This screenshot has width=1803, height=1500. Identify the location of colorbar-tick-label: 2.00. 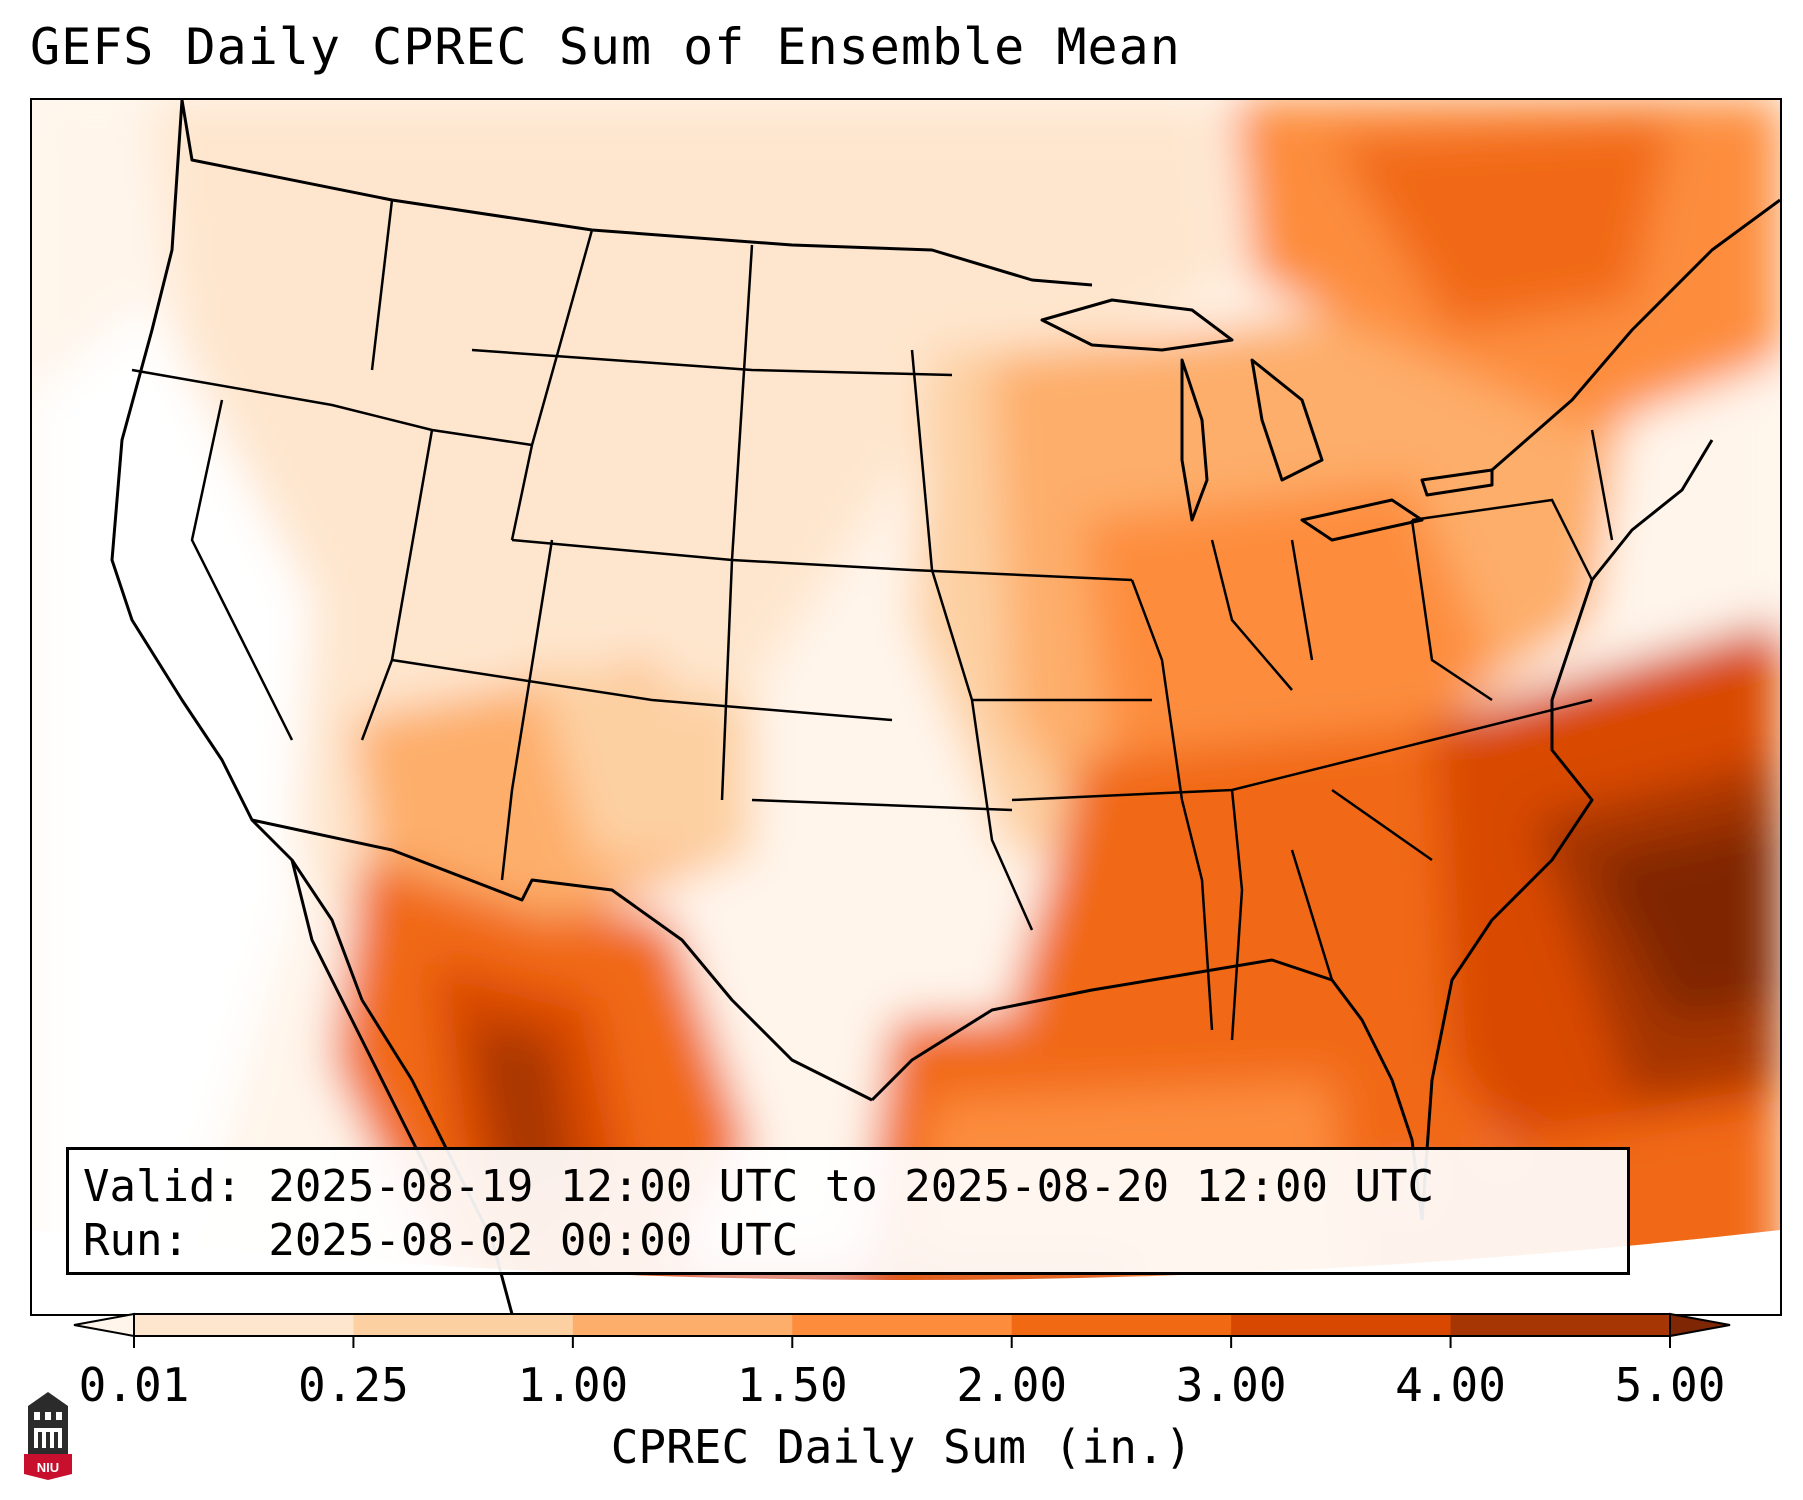
(1012, 1385).